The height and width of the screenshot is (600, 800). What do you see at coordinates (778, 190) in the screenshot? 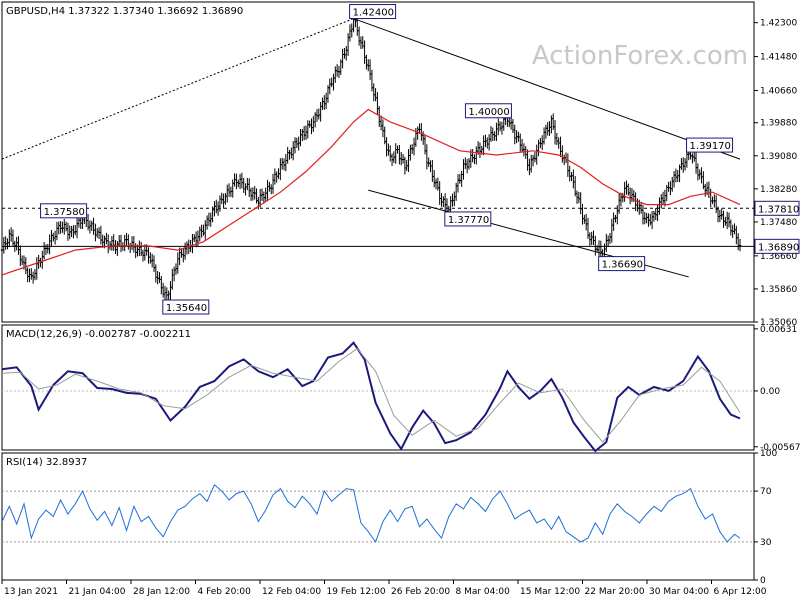
I see `main-y-tick-label: 1.38280` at bounding box center [778, 190].